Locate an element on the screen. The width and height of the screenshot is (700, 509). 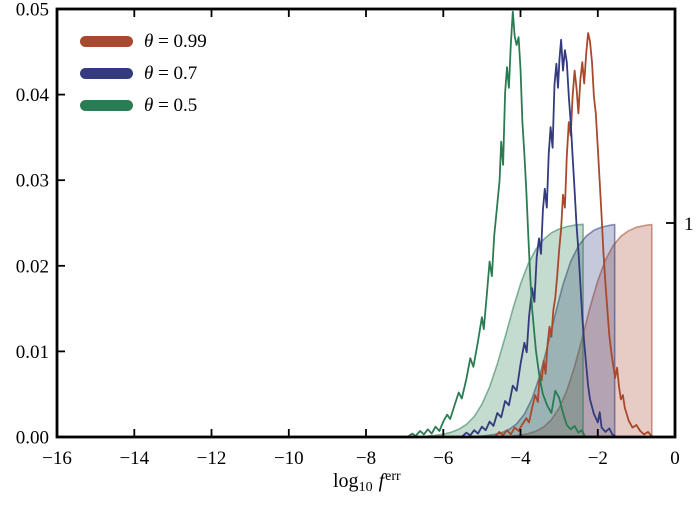
legend-item-theta-0.5: θ = 0.5 is located at coordinates (143, 105).